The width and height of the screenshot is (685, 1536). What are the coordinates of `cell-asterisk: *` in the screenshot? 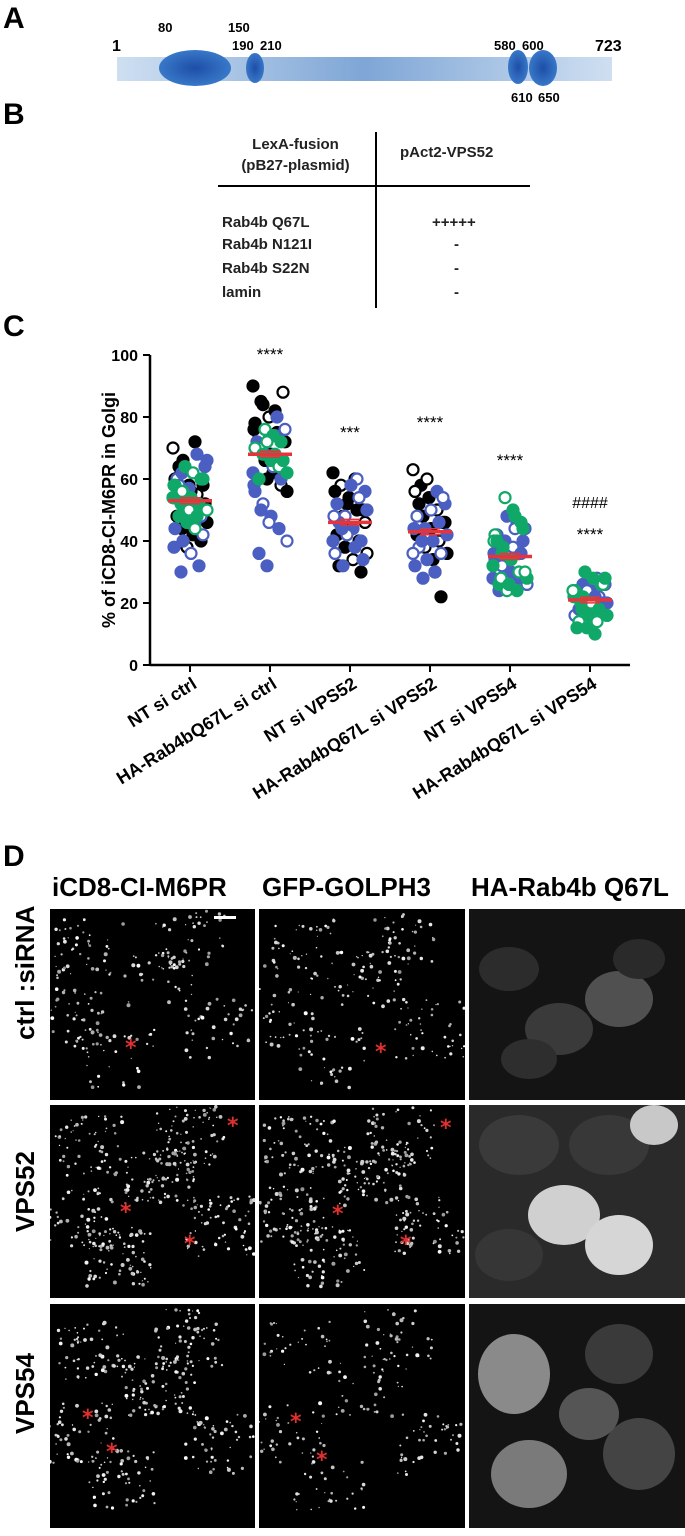 It's located at (446, 1128).